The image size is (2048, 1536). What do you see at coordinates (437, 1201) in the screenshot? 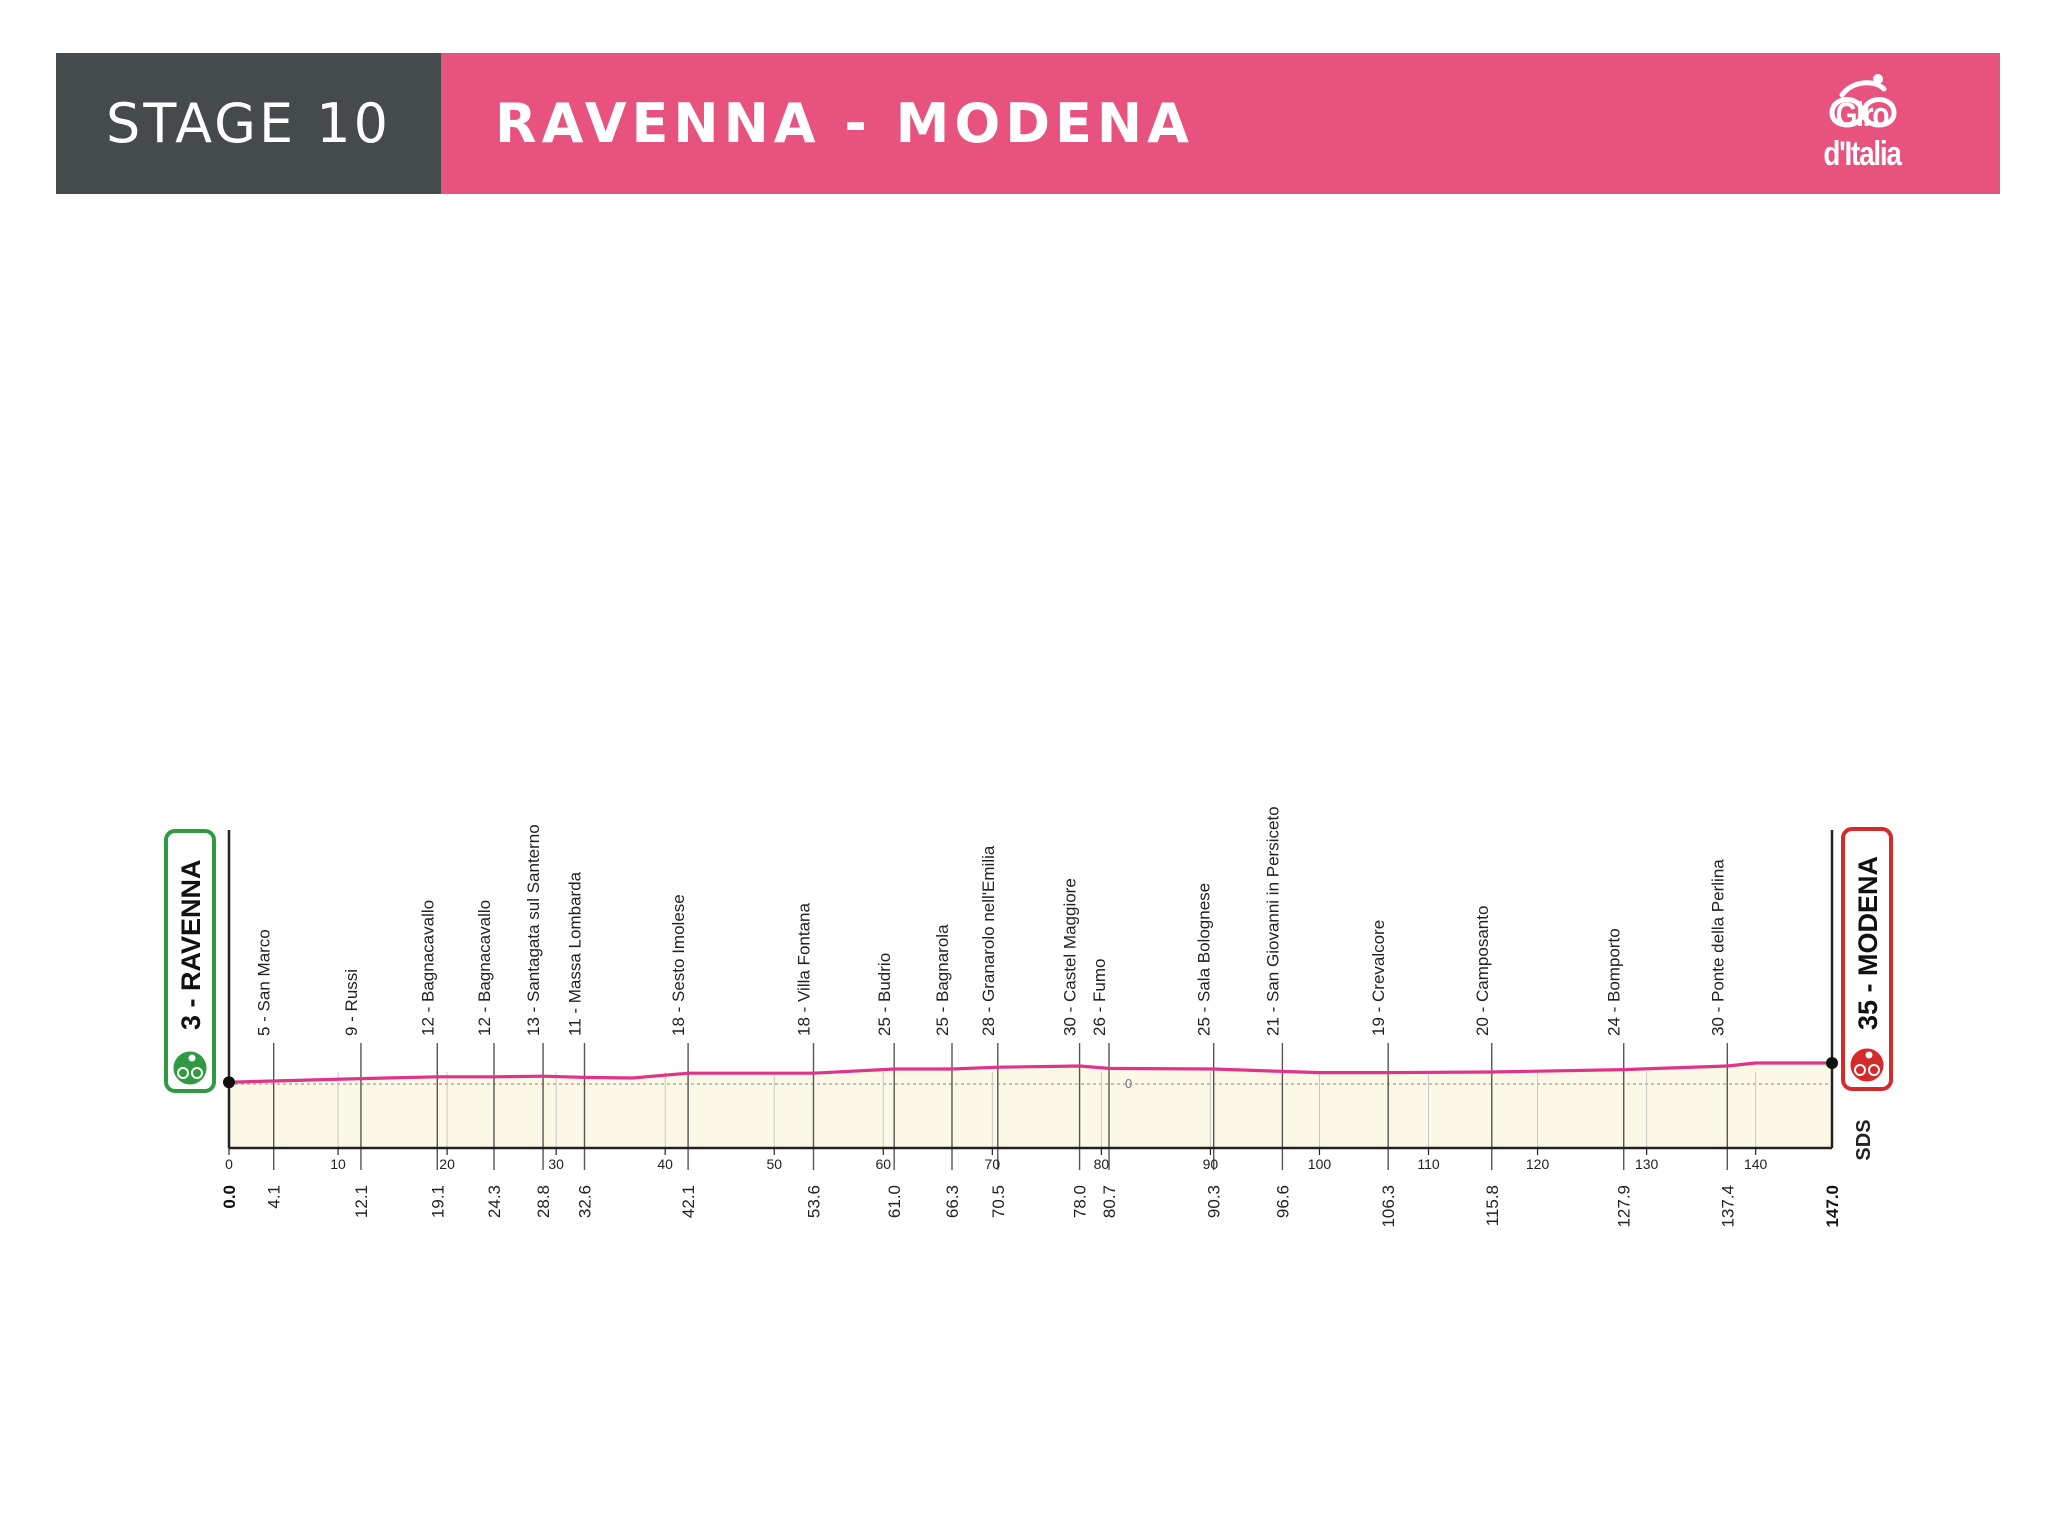
I see `waypoint-km-label: 19.1` at bounding box center [437, 1201].